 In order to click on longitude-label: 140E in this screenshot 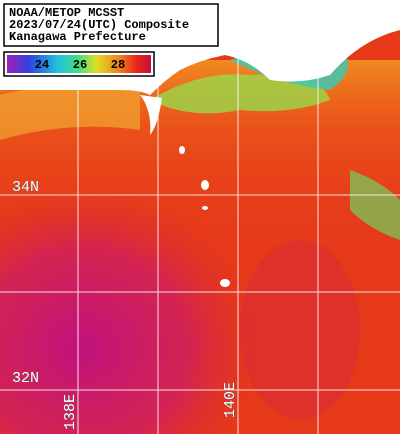, I will do `click(230, 400)`.